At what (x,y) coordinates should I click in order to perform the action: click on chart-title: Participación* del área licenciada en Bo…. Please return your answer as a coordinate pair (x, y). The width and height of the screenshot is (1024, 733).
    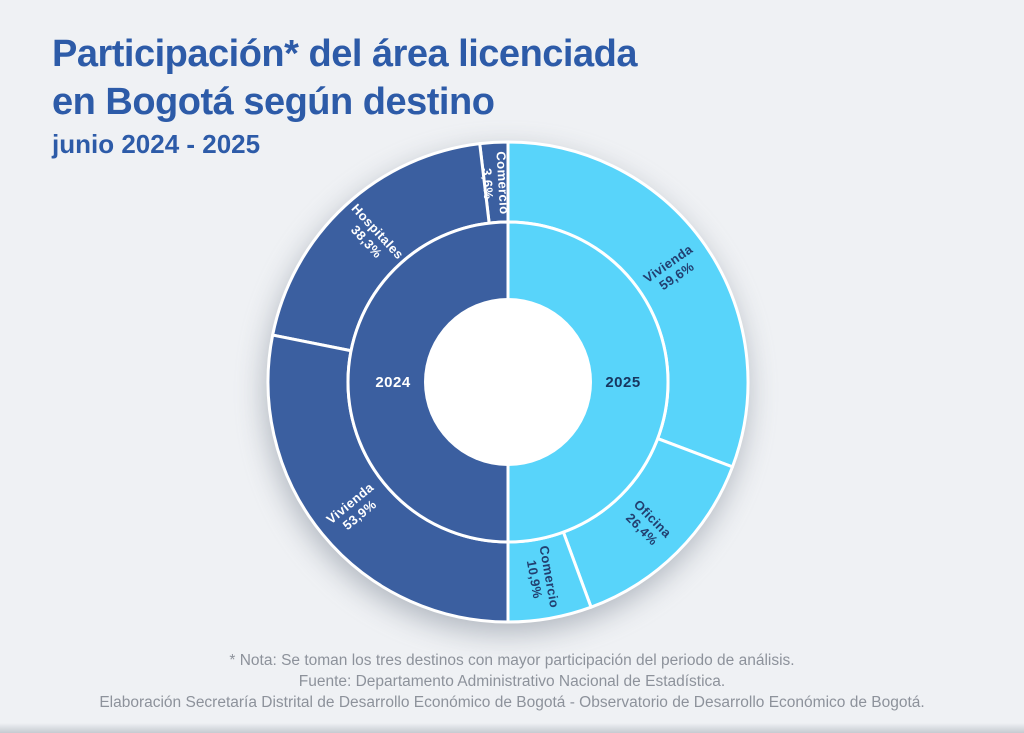
    Looking at the image, I should click on (344, 78).